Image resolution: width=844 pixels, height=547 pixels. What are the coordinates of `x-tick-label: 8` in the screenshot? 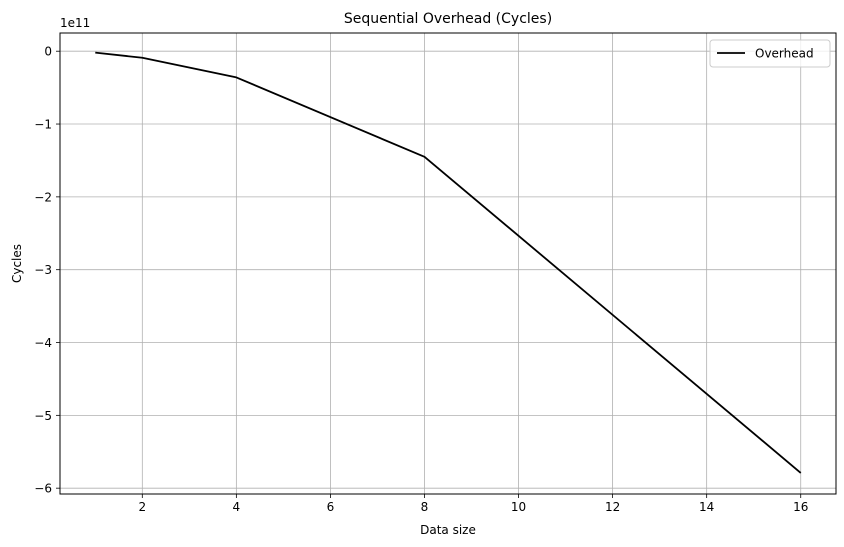 It's located at (425, 507).